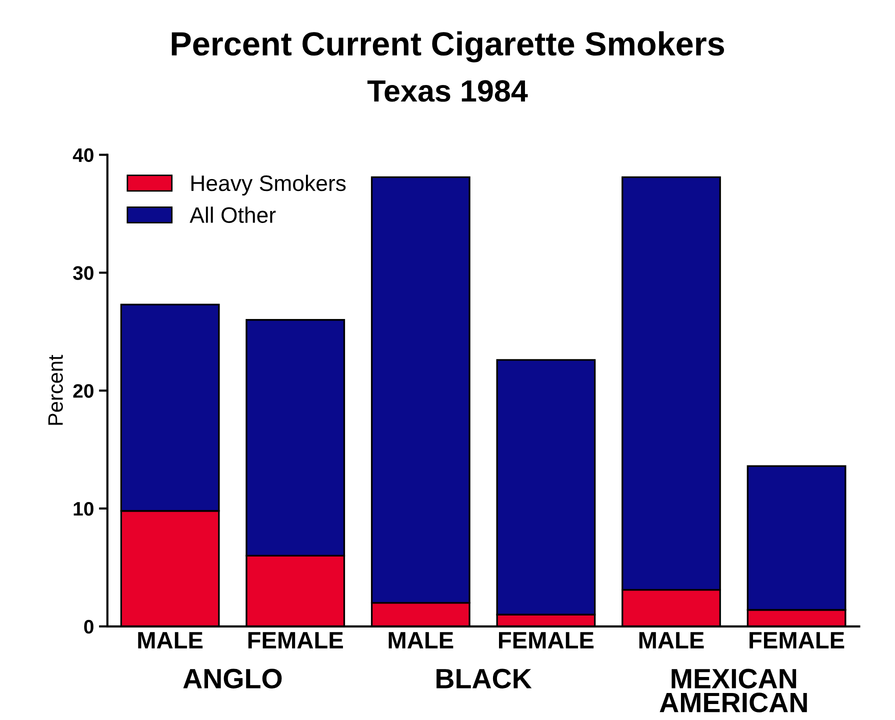 This screenshot has height=720, width=895. What do you see at coordinates (447, 91) in the screenshot?
I see `chart-subtitle: Texas 1984` at bounding box center [447, 91].